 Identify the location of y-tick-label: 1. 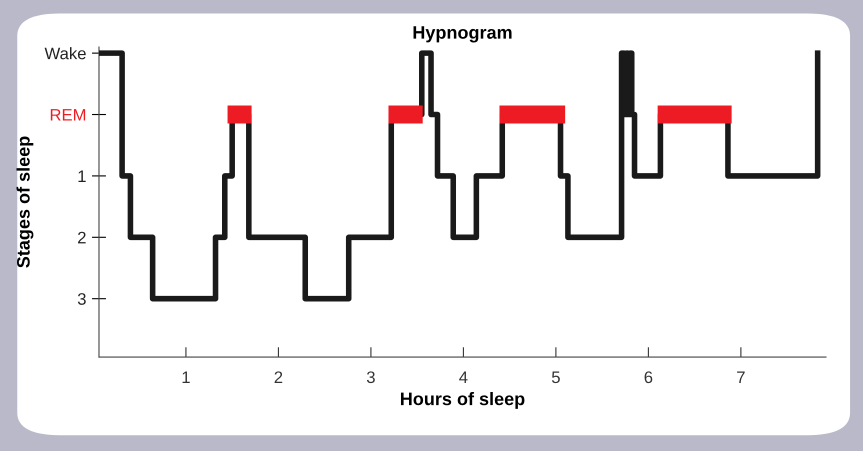
(82, 176).